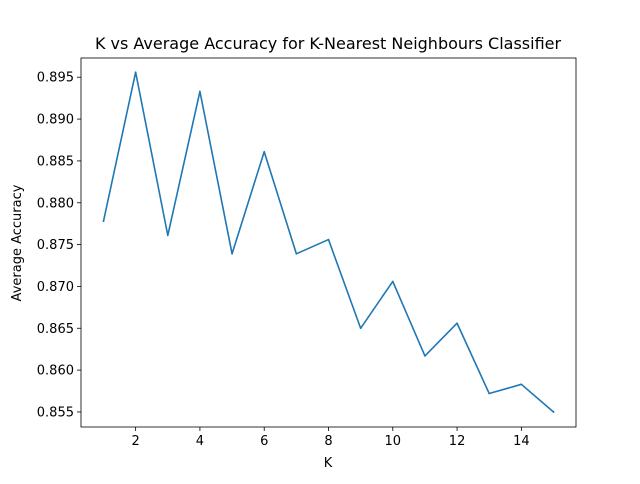 The image size is (640, 484). Describe the element at coordinates (55, 161) in the screenshot. I see `y-tick-label: 0.885` at that location.